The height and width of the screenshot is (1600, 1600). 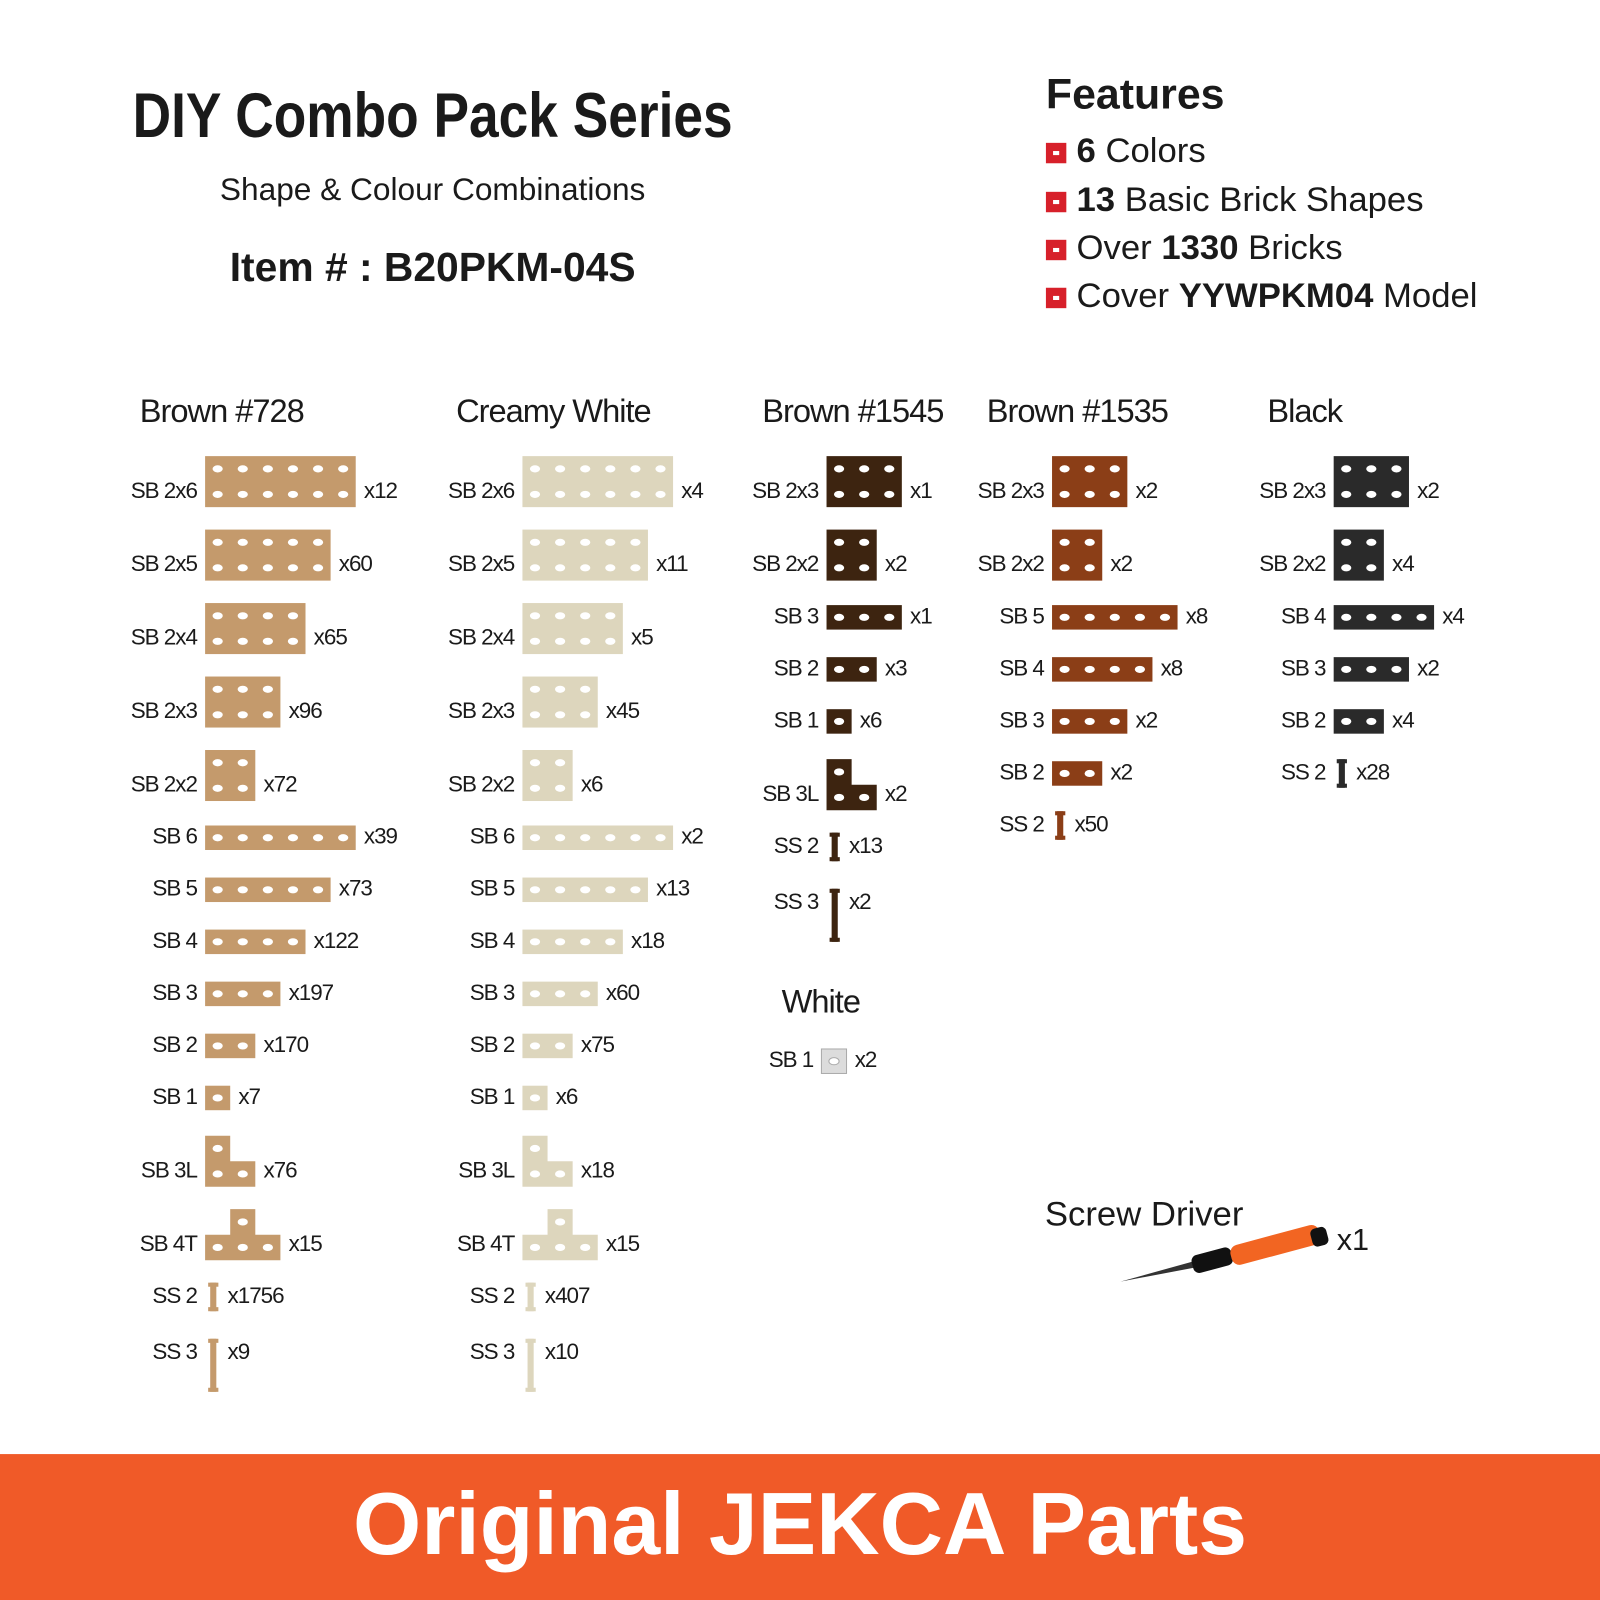 I want to click on feature: 13 Basic Brick Shapes, so click(x=1250, y=200).